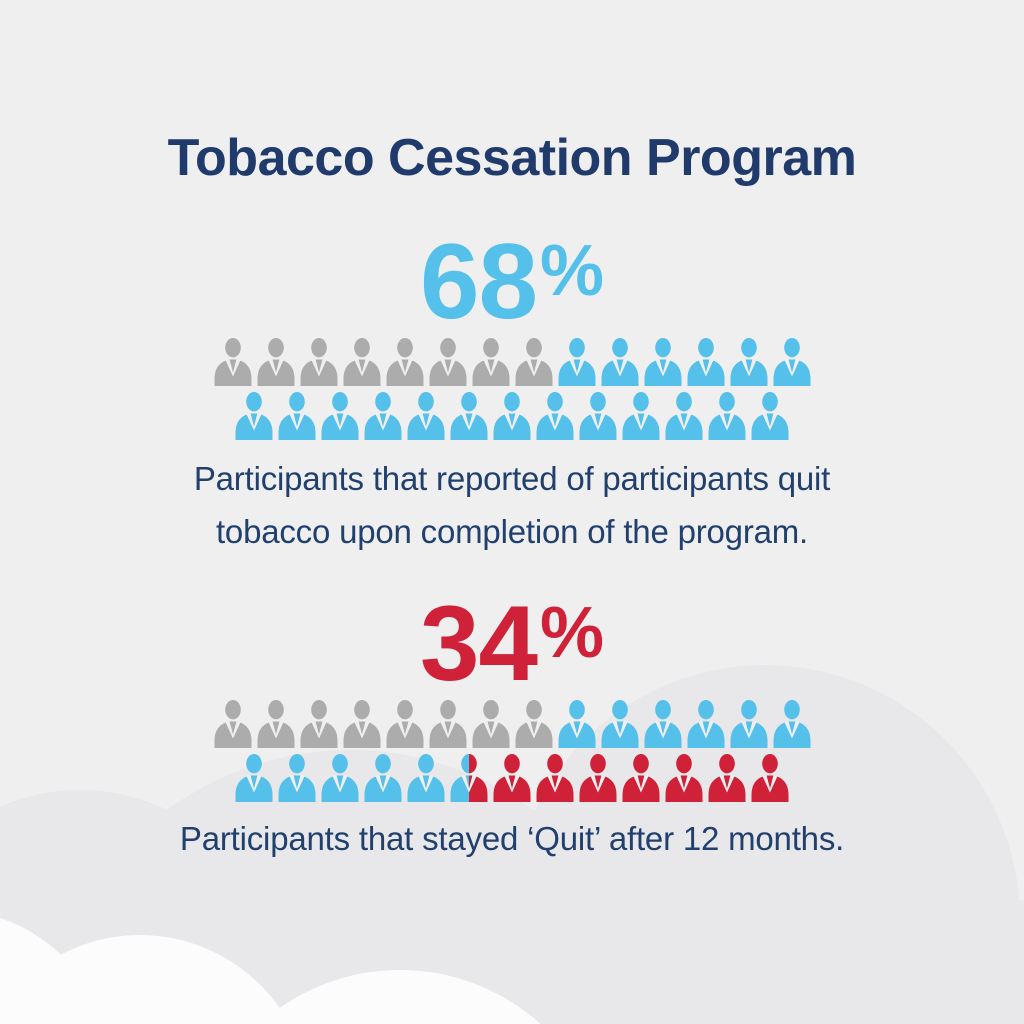  I want to click on page-title: Tobacco Cessation Program, so click(512, 158).